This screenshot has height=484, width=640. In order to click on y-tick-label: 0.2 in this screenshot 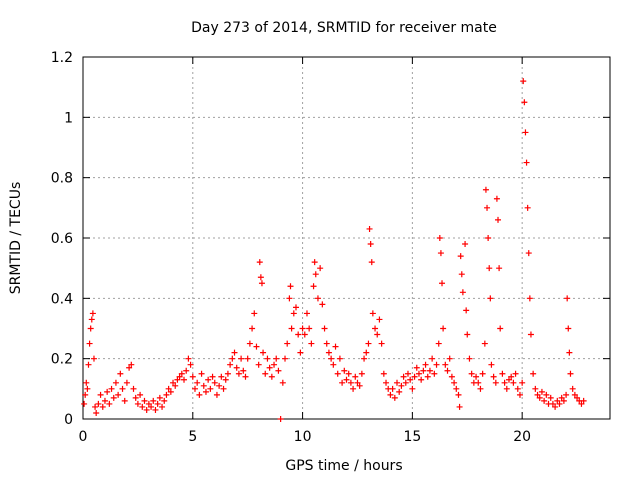, I will do `click(62, 360)`.